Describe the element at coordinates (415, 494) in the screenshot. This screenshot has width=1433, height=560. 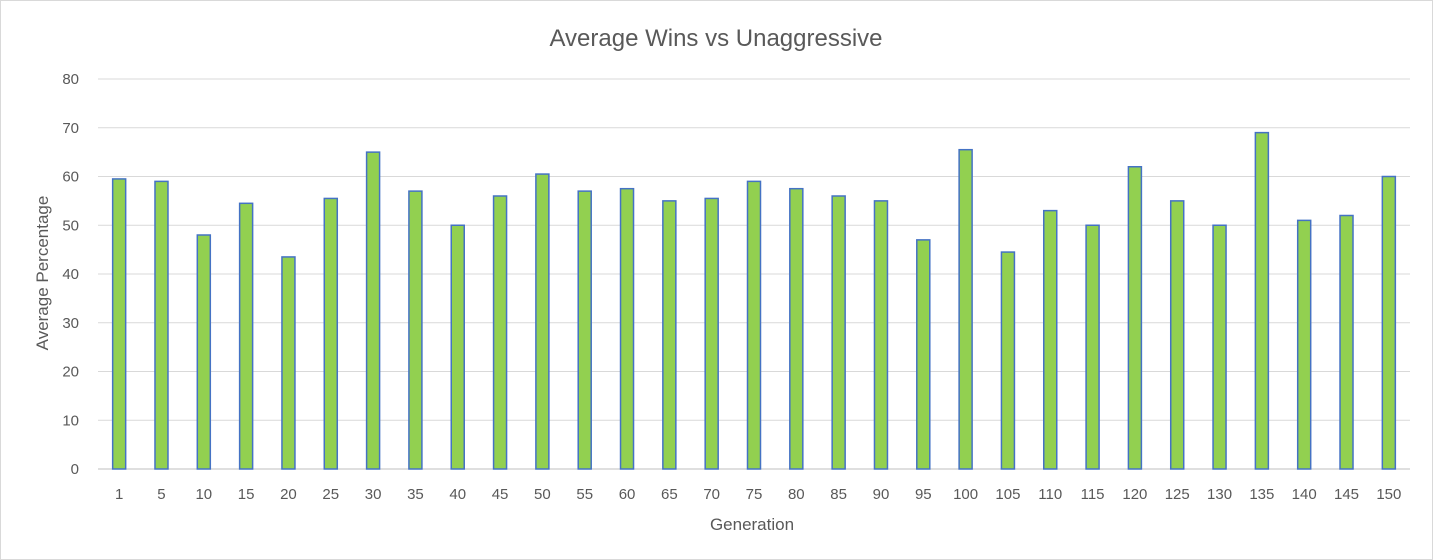
I see `x-tick-label: 35` at that location.